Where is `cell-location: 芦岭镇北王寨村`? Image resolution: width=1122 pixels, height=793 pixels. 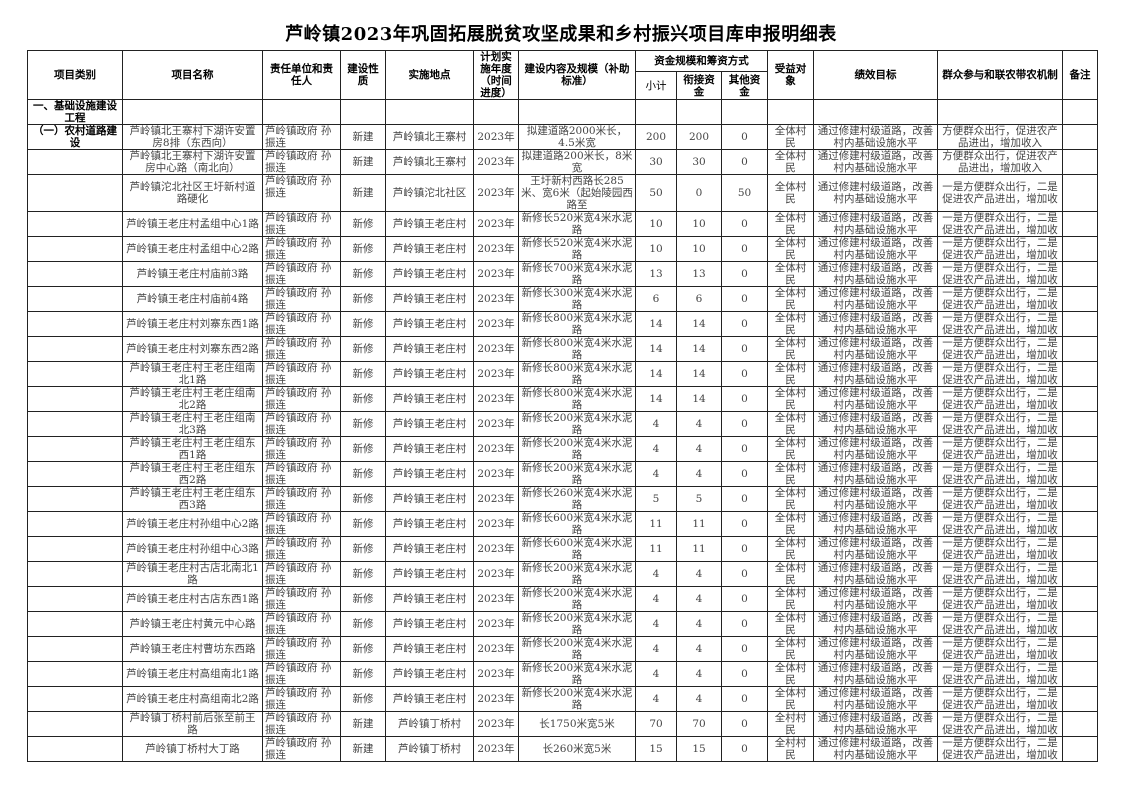
cell-location: 芦岭镇北王寨村 is located at coordinates (429, 137).